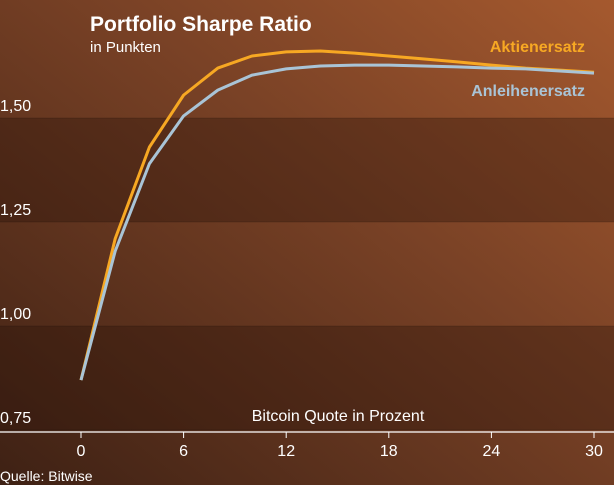 The image size is (614, 485). Describe the element at coordinates (594, 451) in the screenshot. I see `x-tick-label: 30` at that location.